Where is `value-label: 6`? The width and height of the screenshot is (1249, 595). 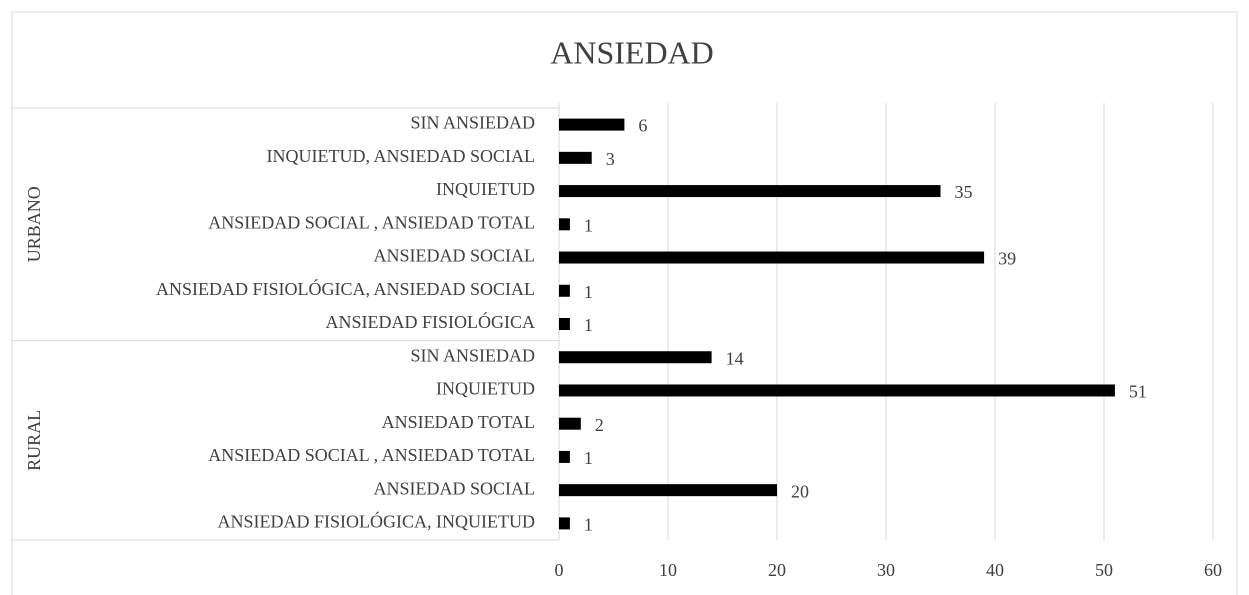 value-label: 6 is located at coordinates (642, 126).